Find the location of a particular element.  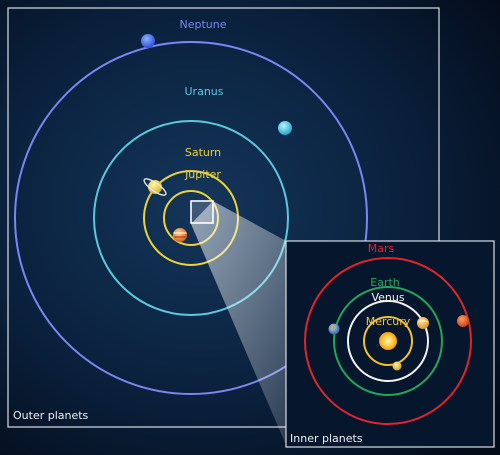

neptune-icon is located at coordinates (148, 41).